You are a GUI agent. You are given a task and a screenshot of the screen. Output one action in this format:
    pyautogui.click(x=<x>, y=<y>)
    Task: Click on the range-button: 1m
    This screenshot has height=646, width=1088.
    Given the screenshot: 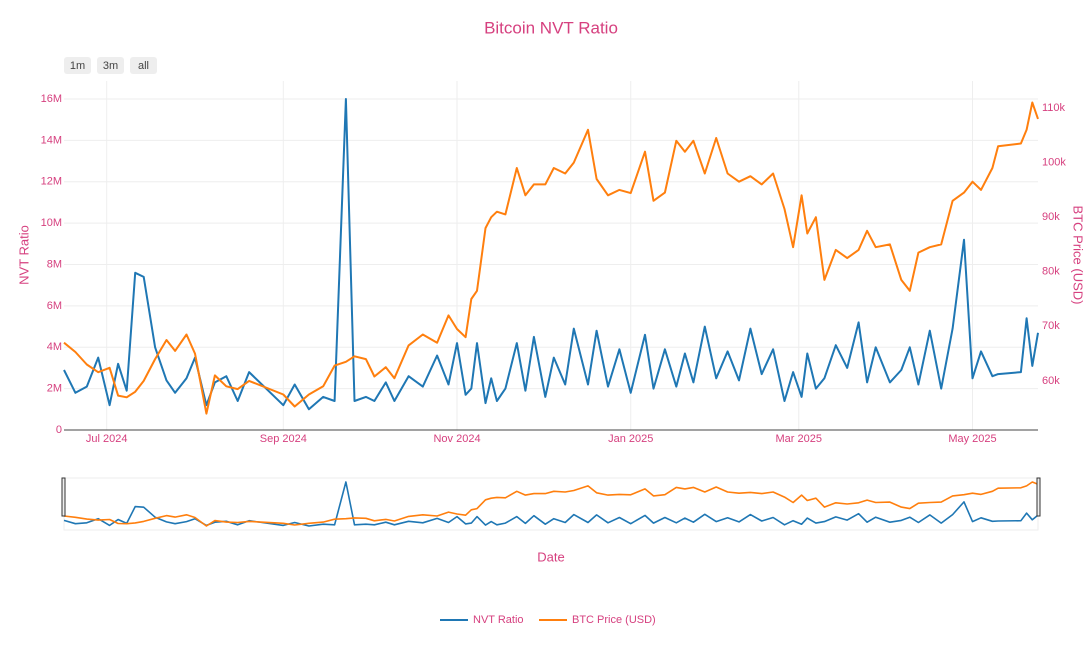 What is the action you would take?
    pyautogui.click(x=77, y=65)
    